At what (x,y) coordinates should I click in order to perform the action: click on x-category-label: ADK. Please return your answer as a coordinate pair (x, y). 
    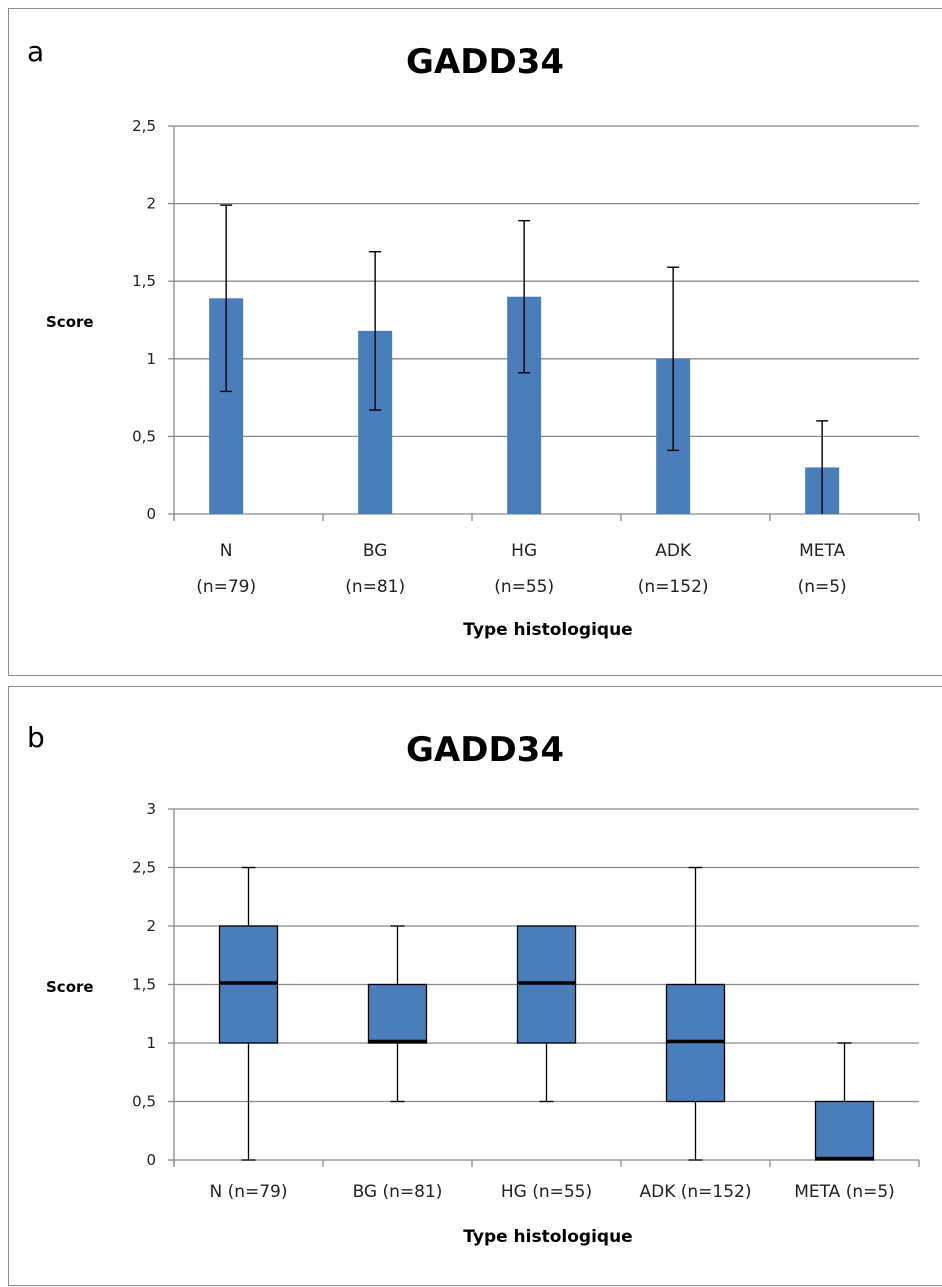
    Looking at the image, I should click on (673, 551).